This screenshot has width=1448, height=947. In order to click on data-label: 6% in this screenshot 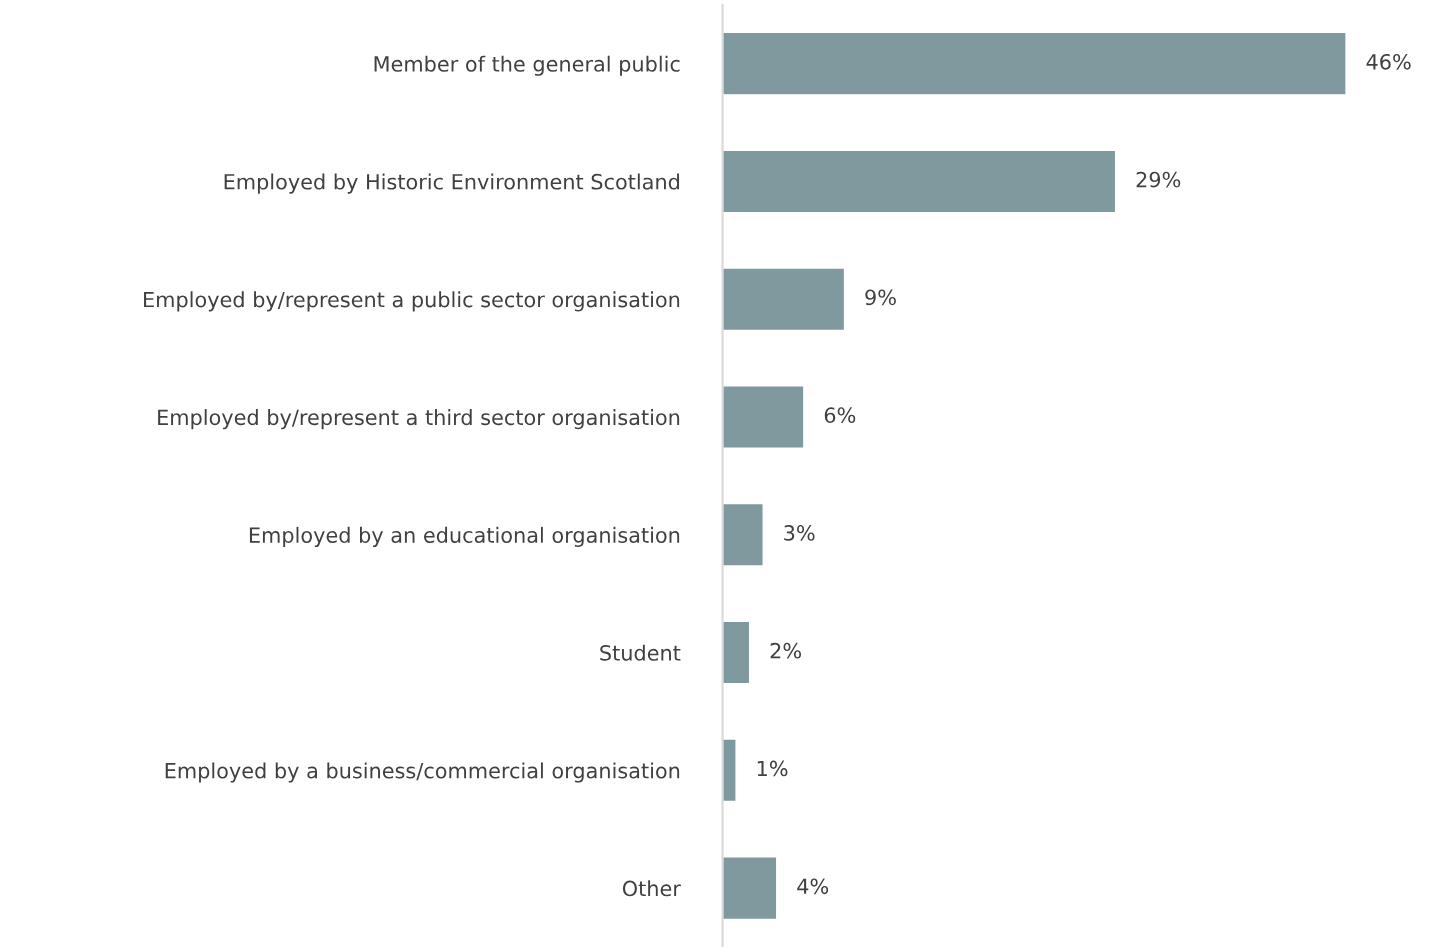, I will do `click(840, 415)`.